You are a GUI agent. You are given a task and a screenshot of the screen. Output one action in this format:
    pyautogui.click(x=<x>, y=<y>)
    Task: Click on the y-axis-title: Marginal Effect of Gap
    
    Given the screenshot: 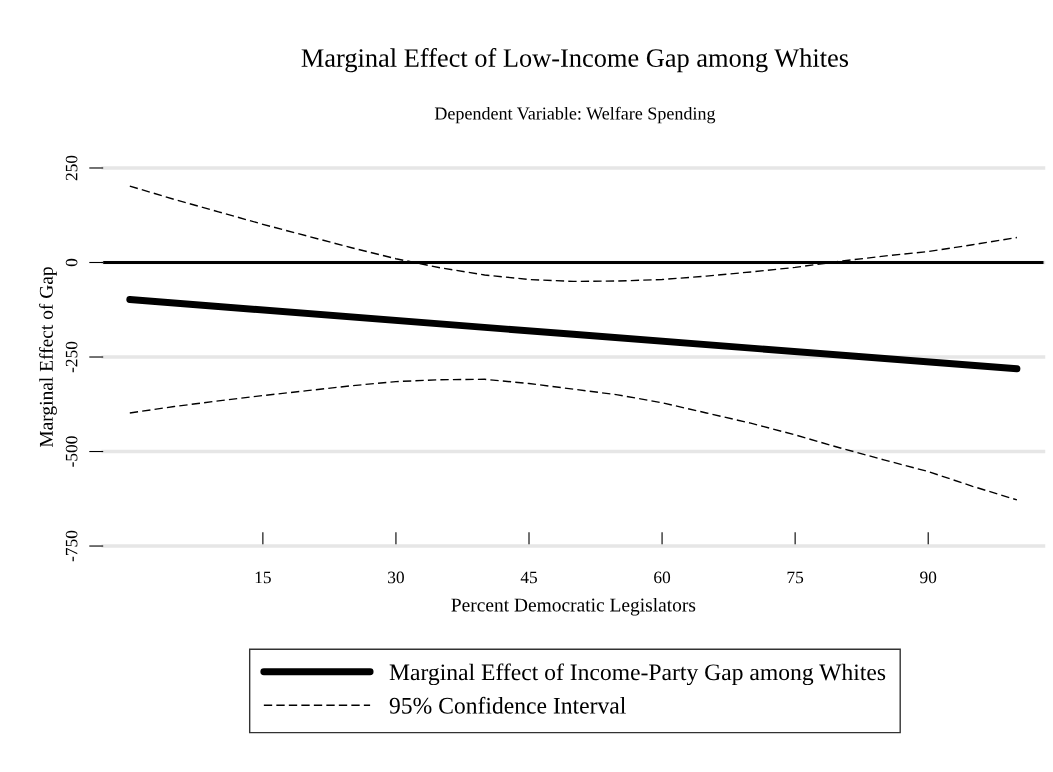 What is the action you would take?
    pyautogui.click(x=48, y=357)
    